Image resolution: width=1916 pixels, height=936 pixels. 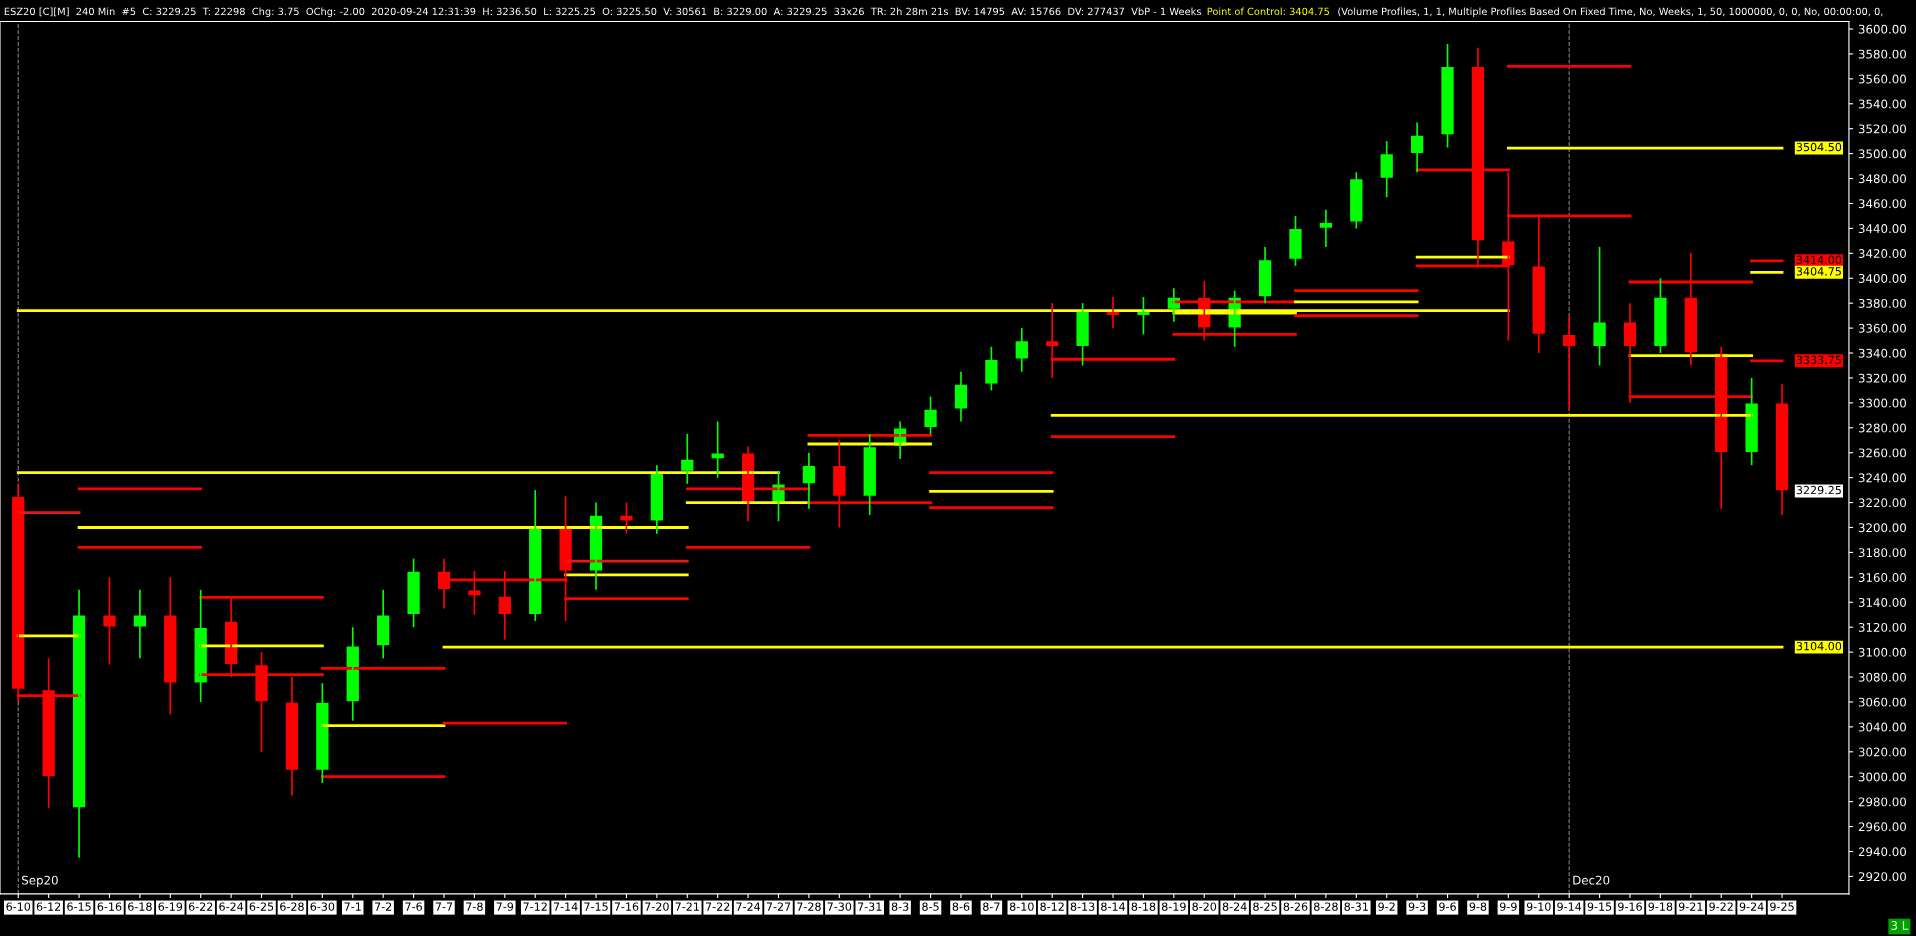 I want to click on x-tick-label: 8-24, so click(x=1234, y=906).